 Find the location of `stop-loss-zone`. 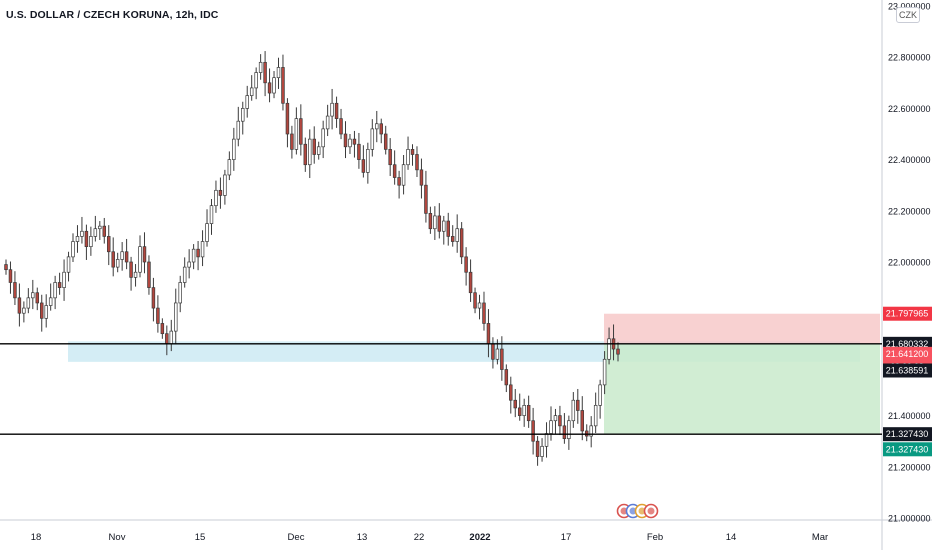

stop-loss-zone is located at coordinates (742, 328).